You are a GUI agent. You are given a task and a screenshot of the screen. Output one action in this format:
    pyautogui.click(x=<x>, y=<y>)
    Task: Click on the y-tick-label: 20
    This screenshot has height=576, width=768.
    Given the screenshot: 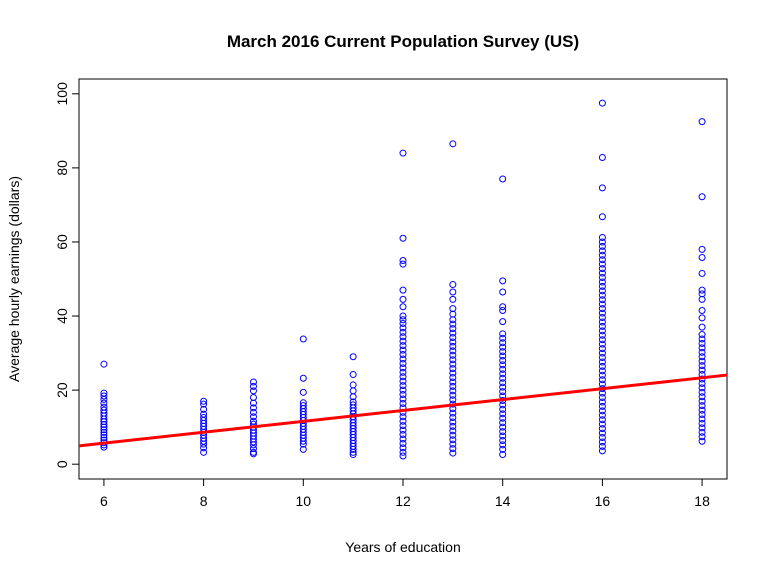 What is the action you would take?
    pyautogui.click(x=62, y=390)
    